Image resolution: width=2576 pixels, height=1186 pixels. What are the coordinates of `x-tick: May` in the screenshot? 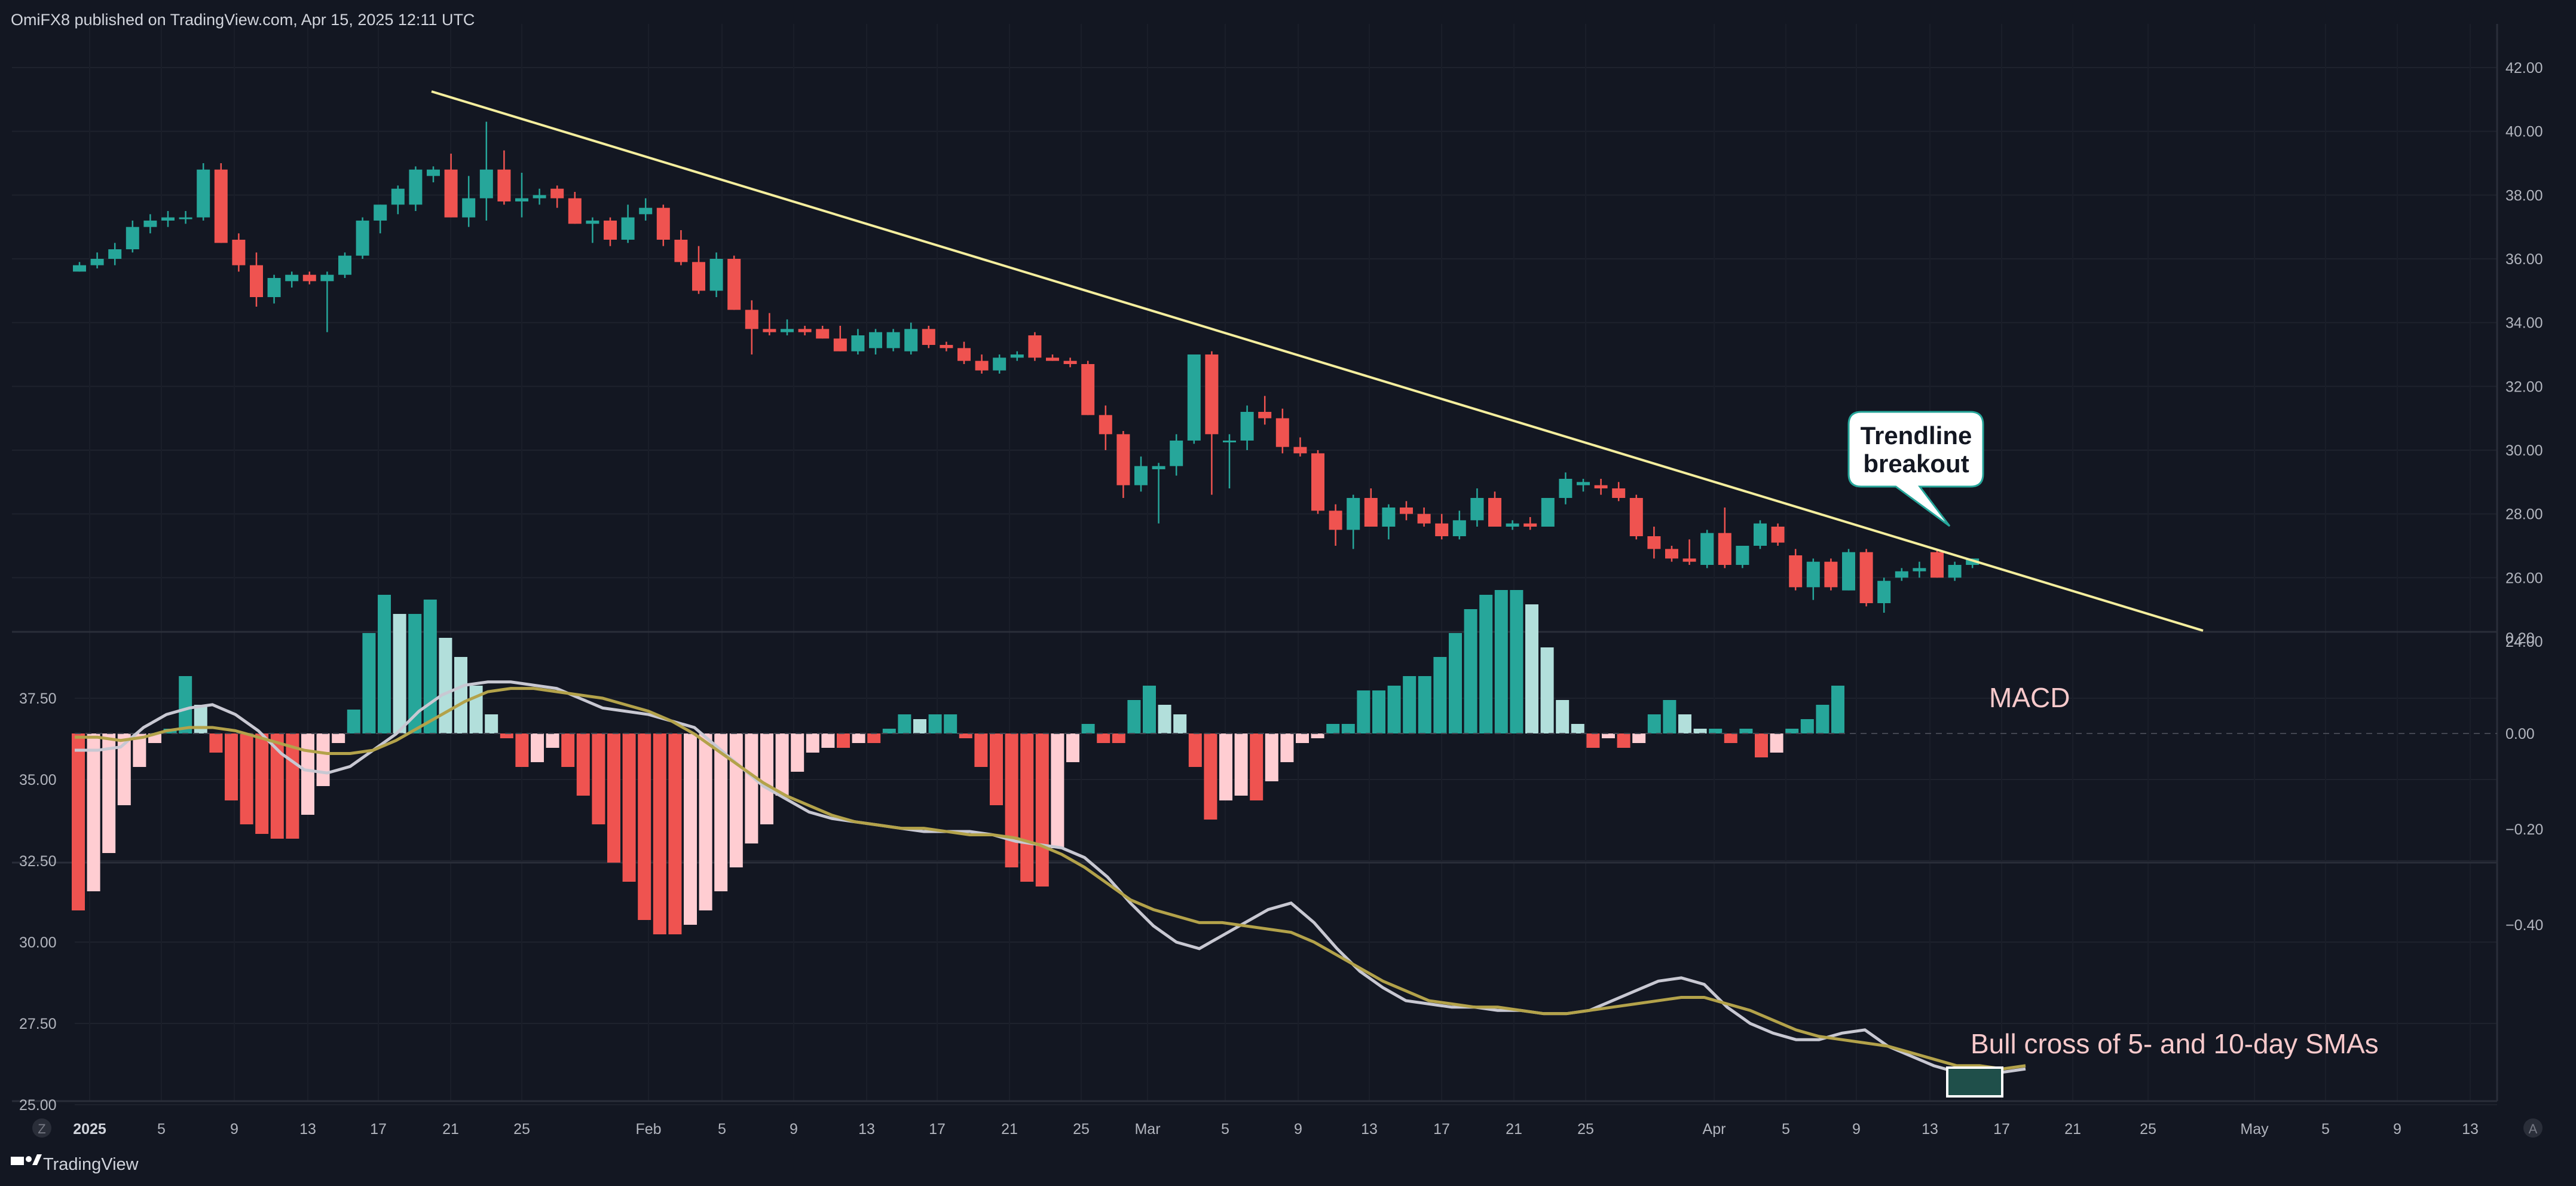 It's located at (2254, 1129).